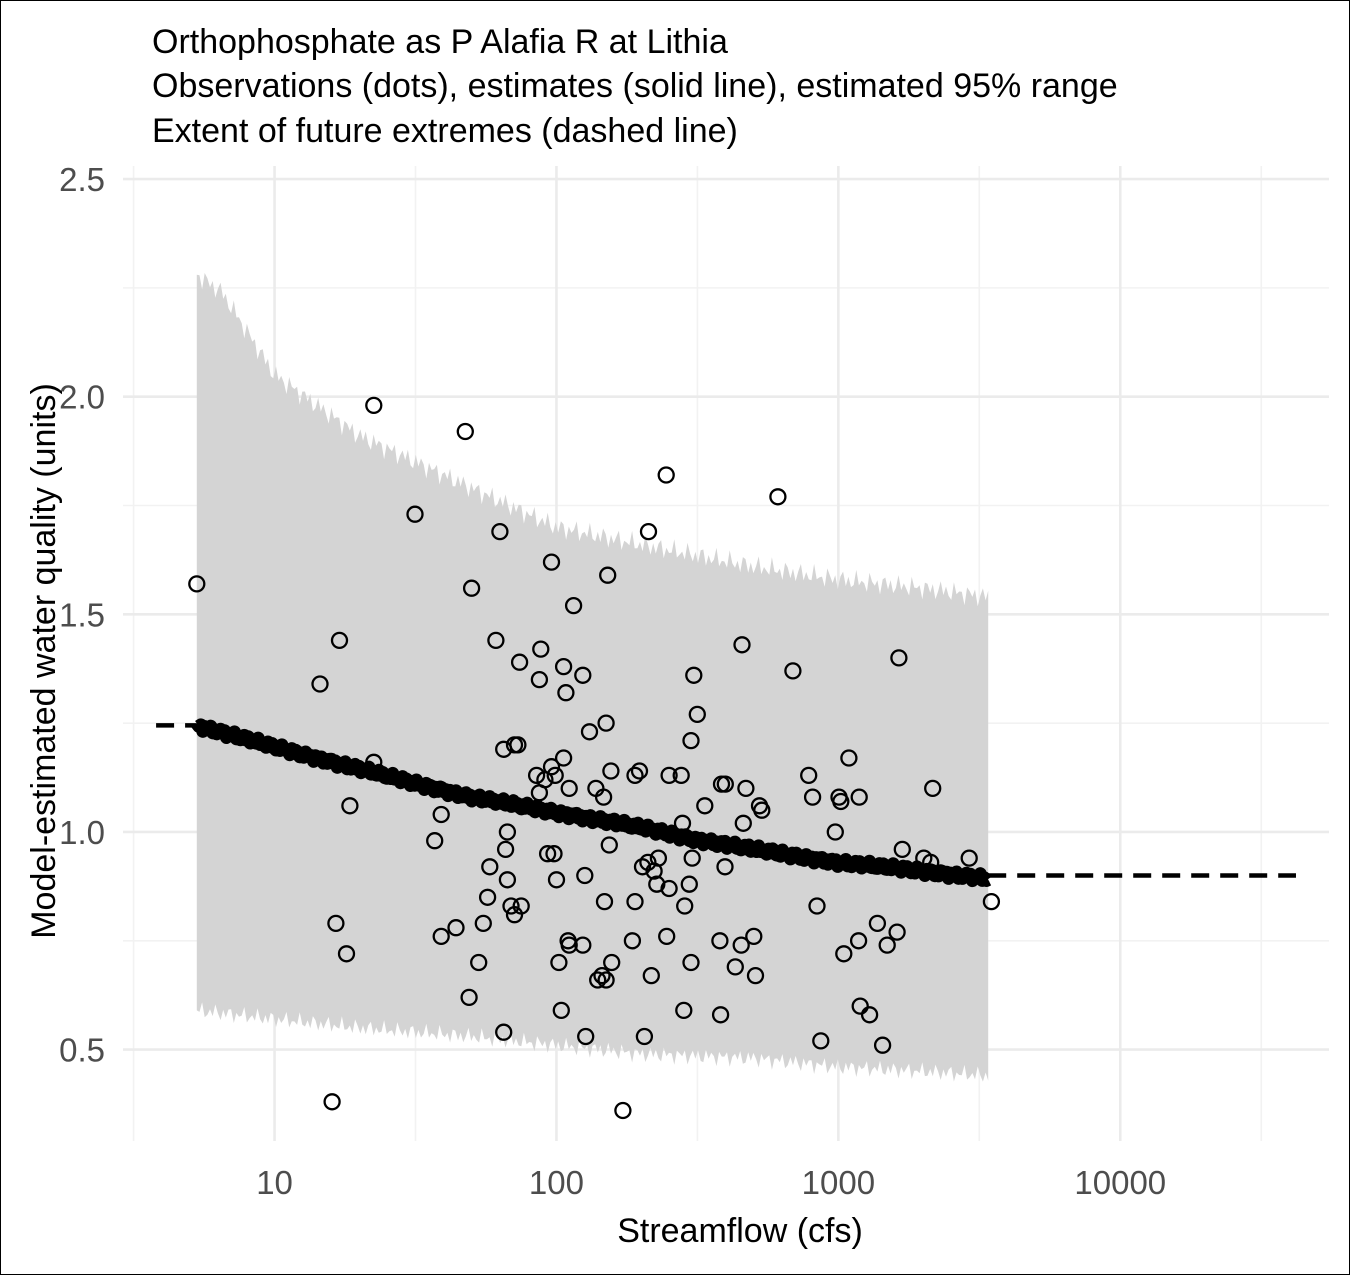 This screenshot has width=1350, height=1275. Describe the element at coordinates (726, 803) in the screenshot. I see `estimate-line-group` at that location.